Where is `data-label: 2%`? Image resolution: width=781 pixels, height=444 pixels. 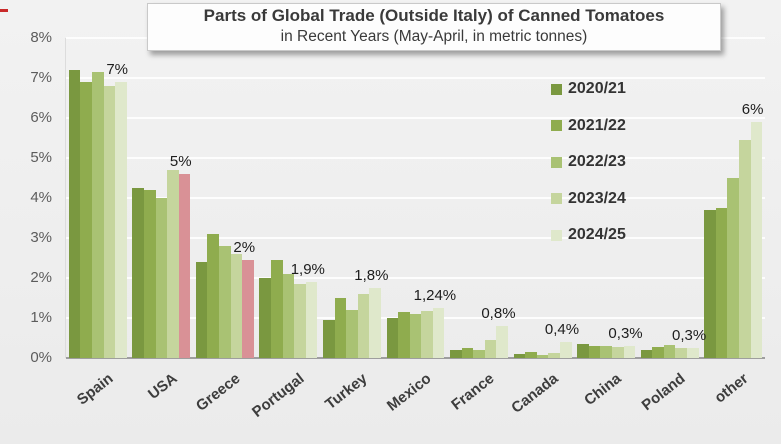
data-label: 2% is located at coordinates (244, 247).